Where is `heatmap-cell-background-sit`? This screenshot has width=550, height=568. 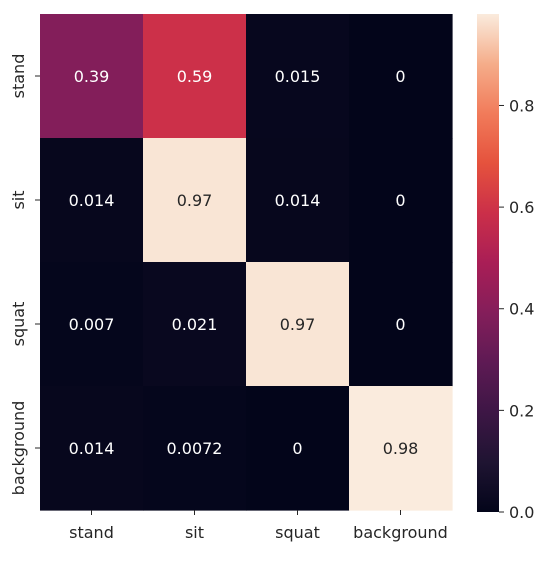
heatmap-cell-background-sit is located at coordinates (195, 448).